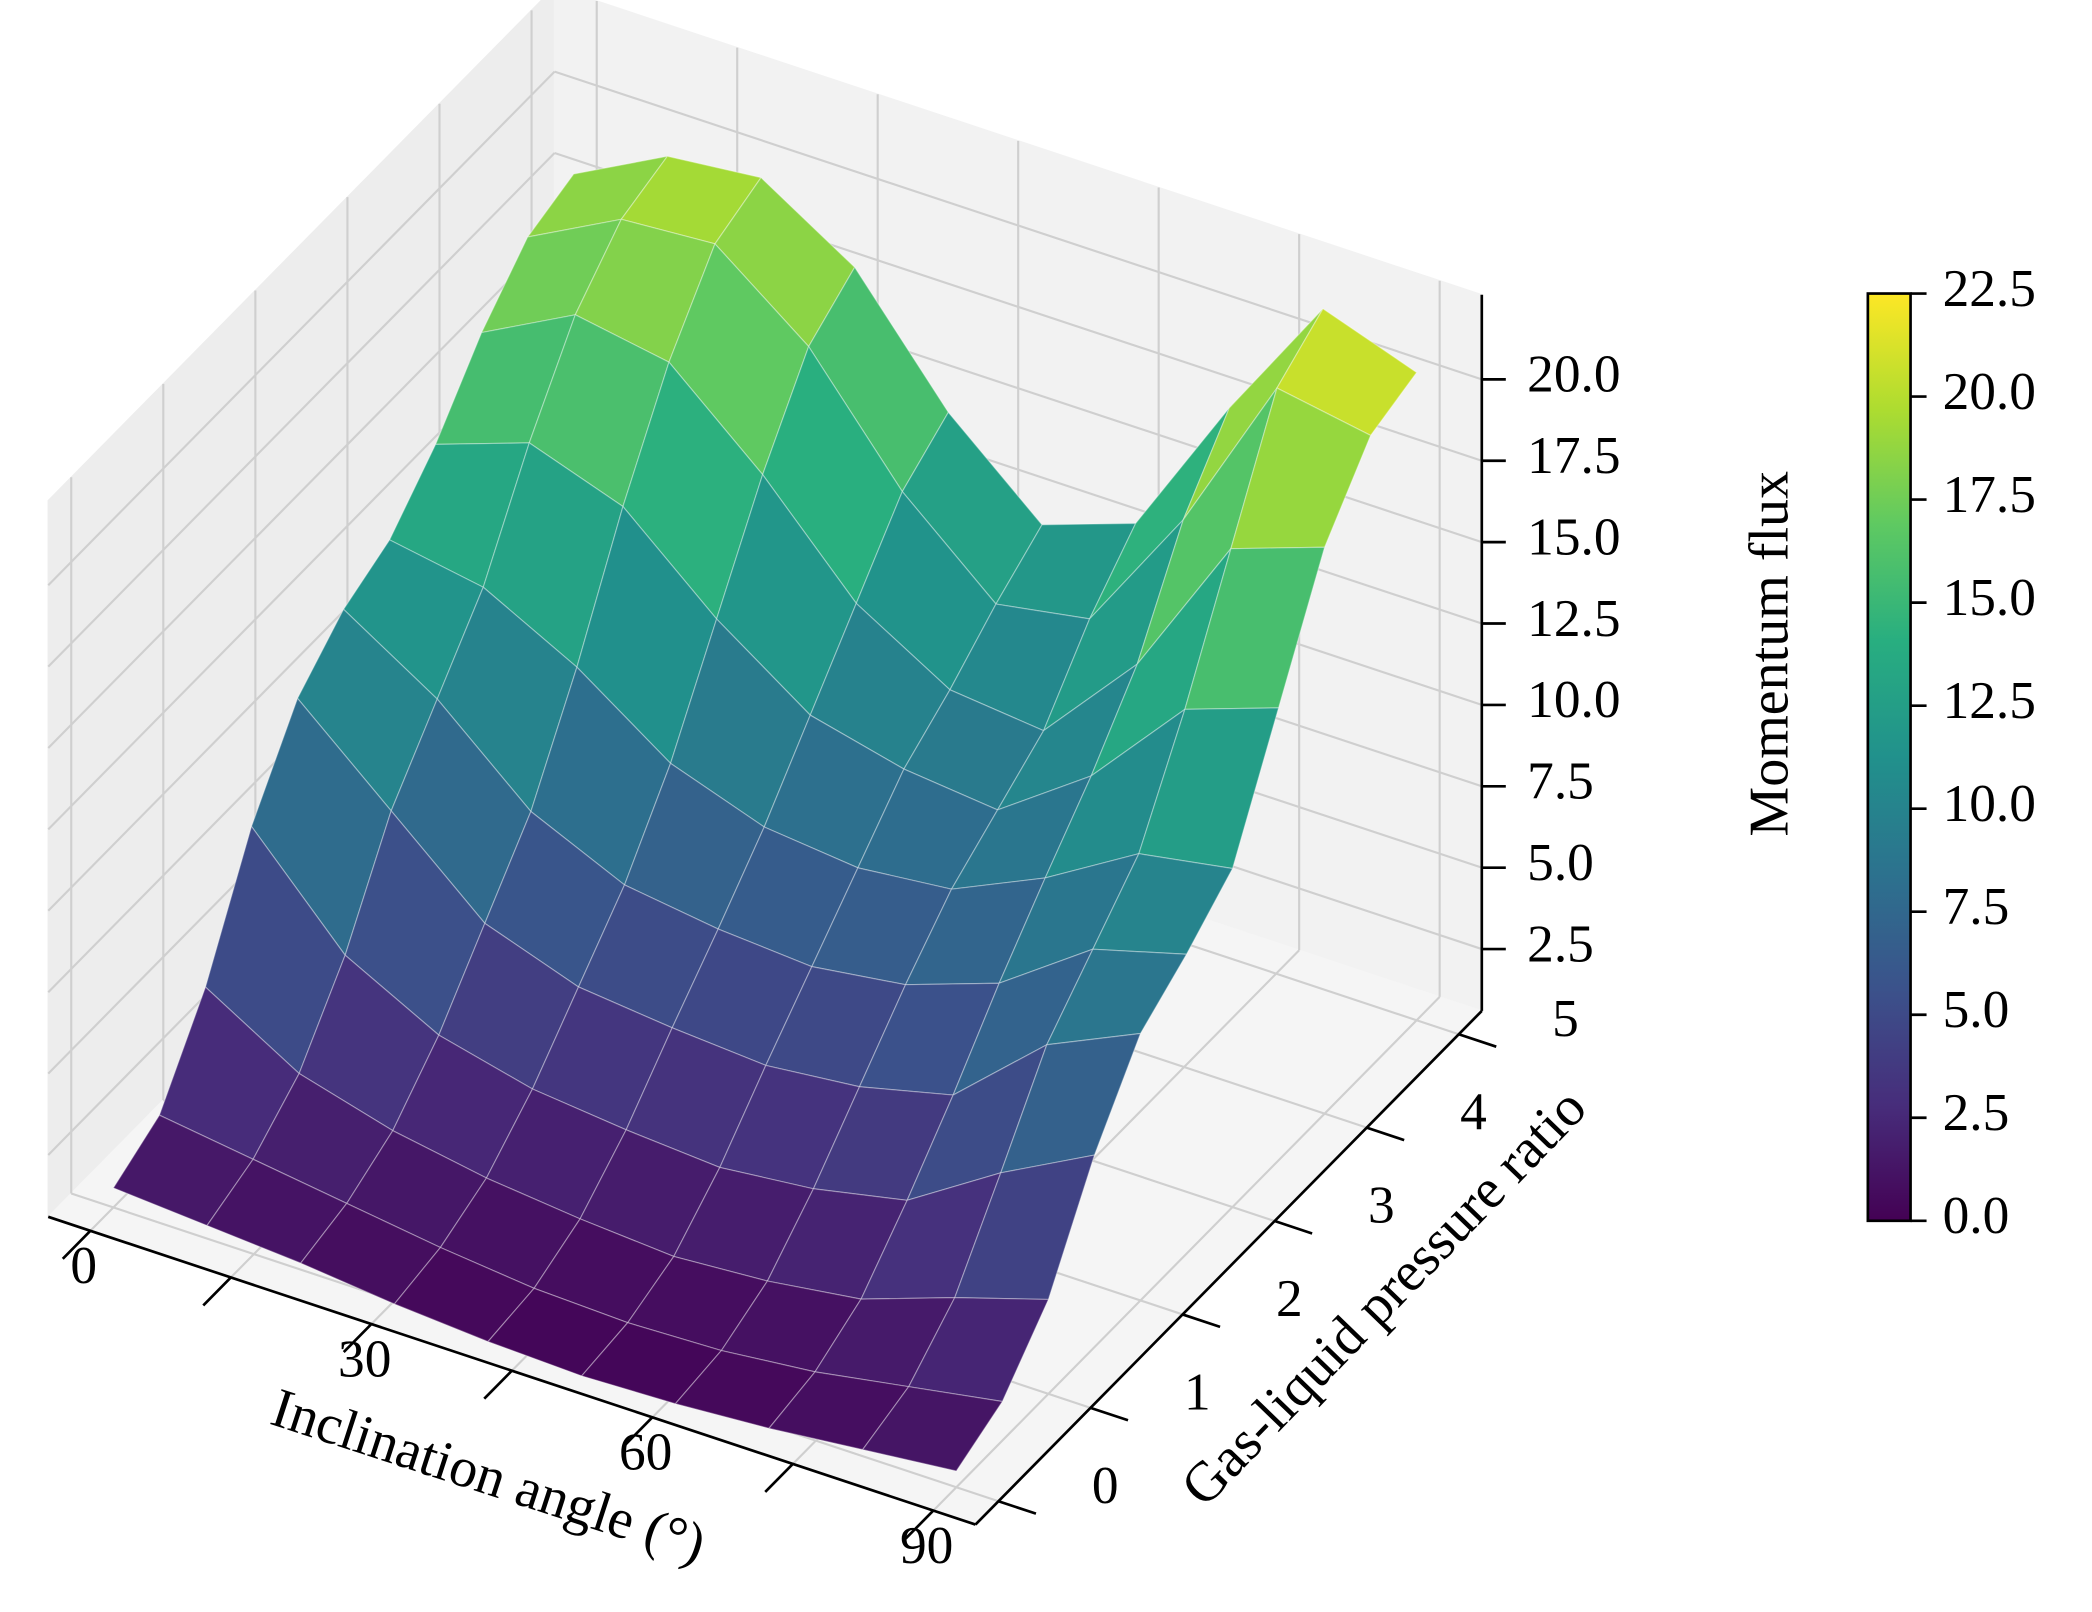  What do you see at coordinates (1989, 288) in the screenshot?
I see `colorbar-tick-label: 22.5` at bounding box center [1989, 288].